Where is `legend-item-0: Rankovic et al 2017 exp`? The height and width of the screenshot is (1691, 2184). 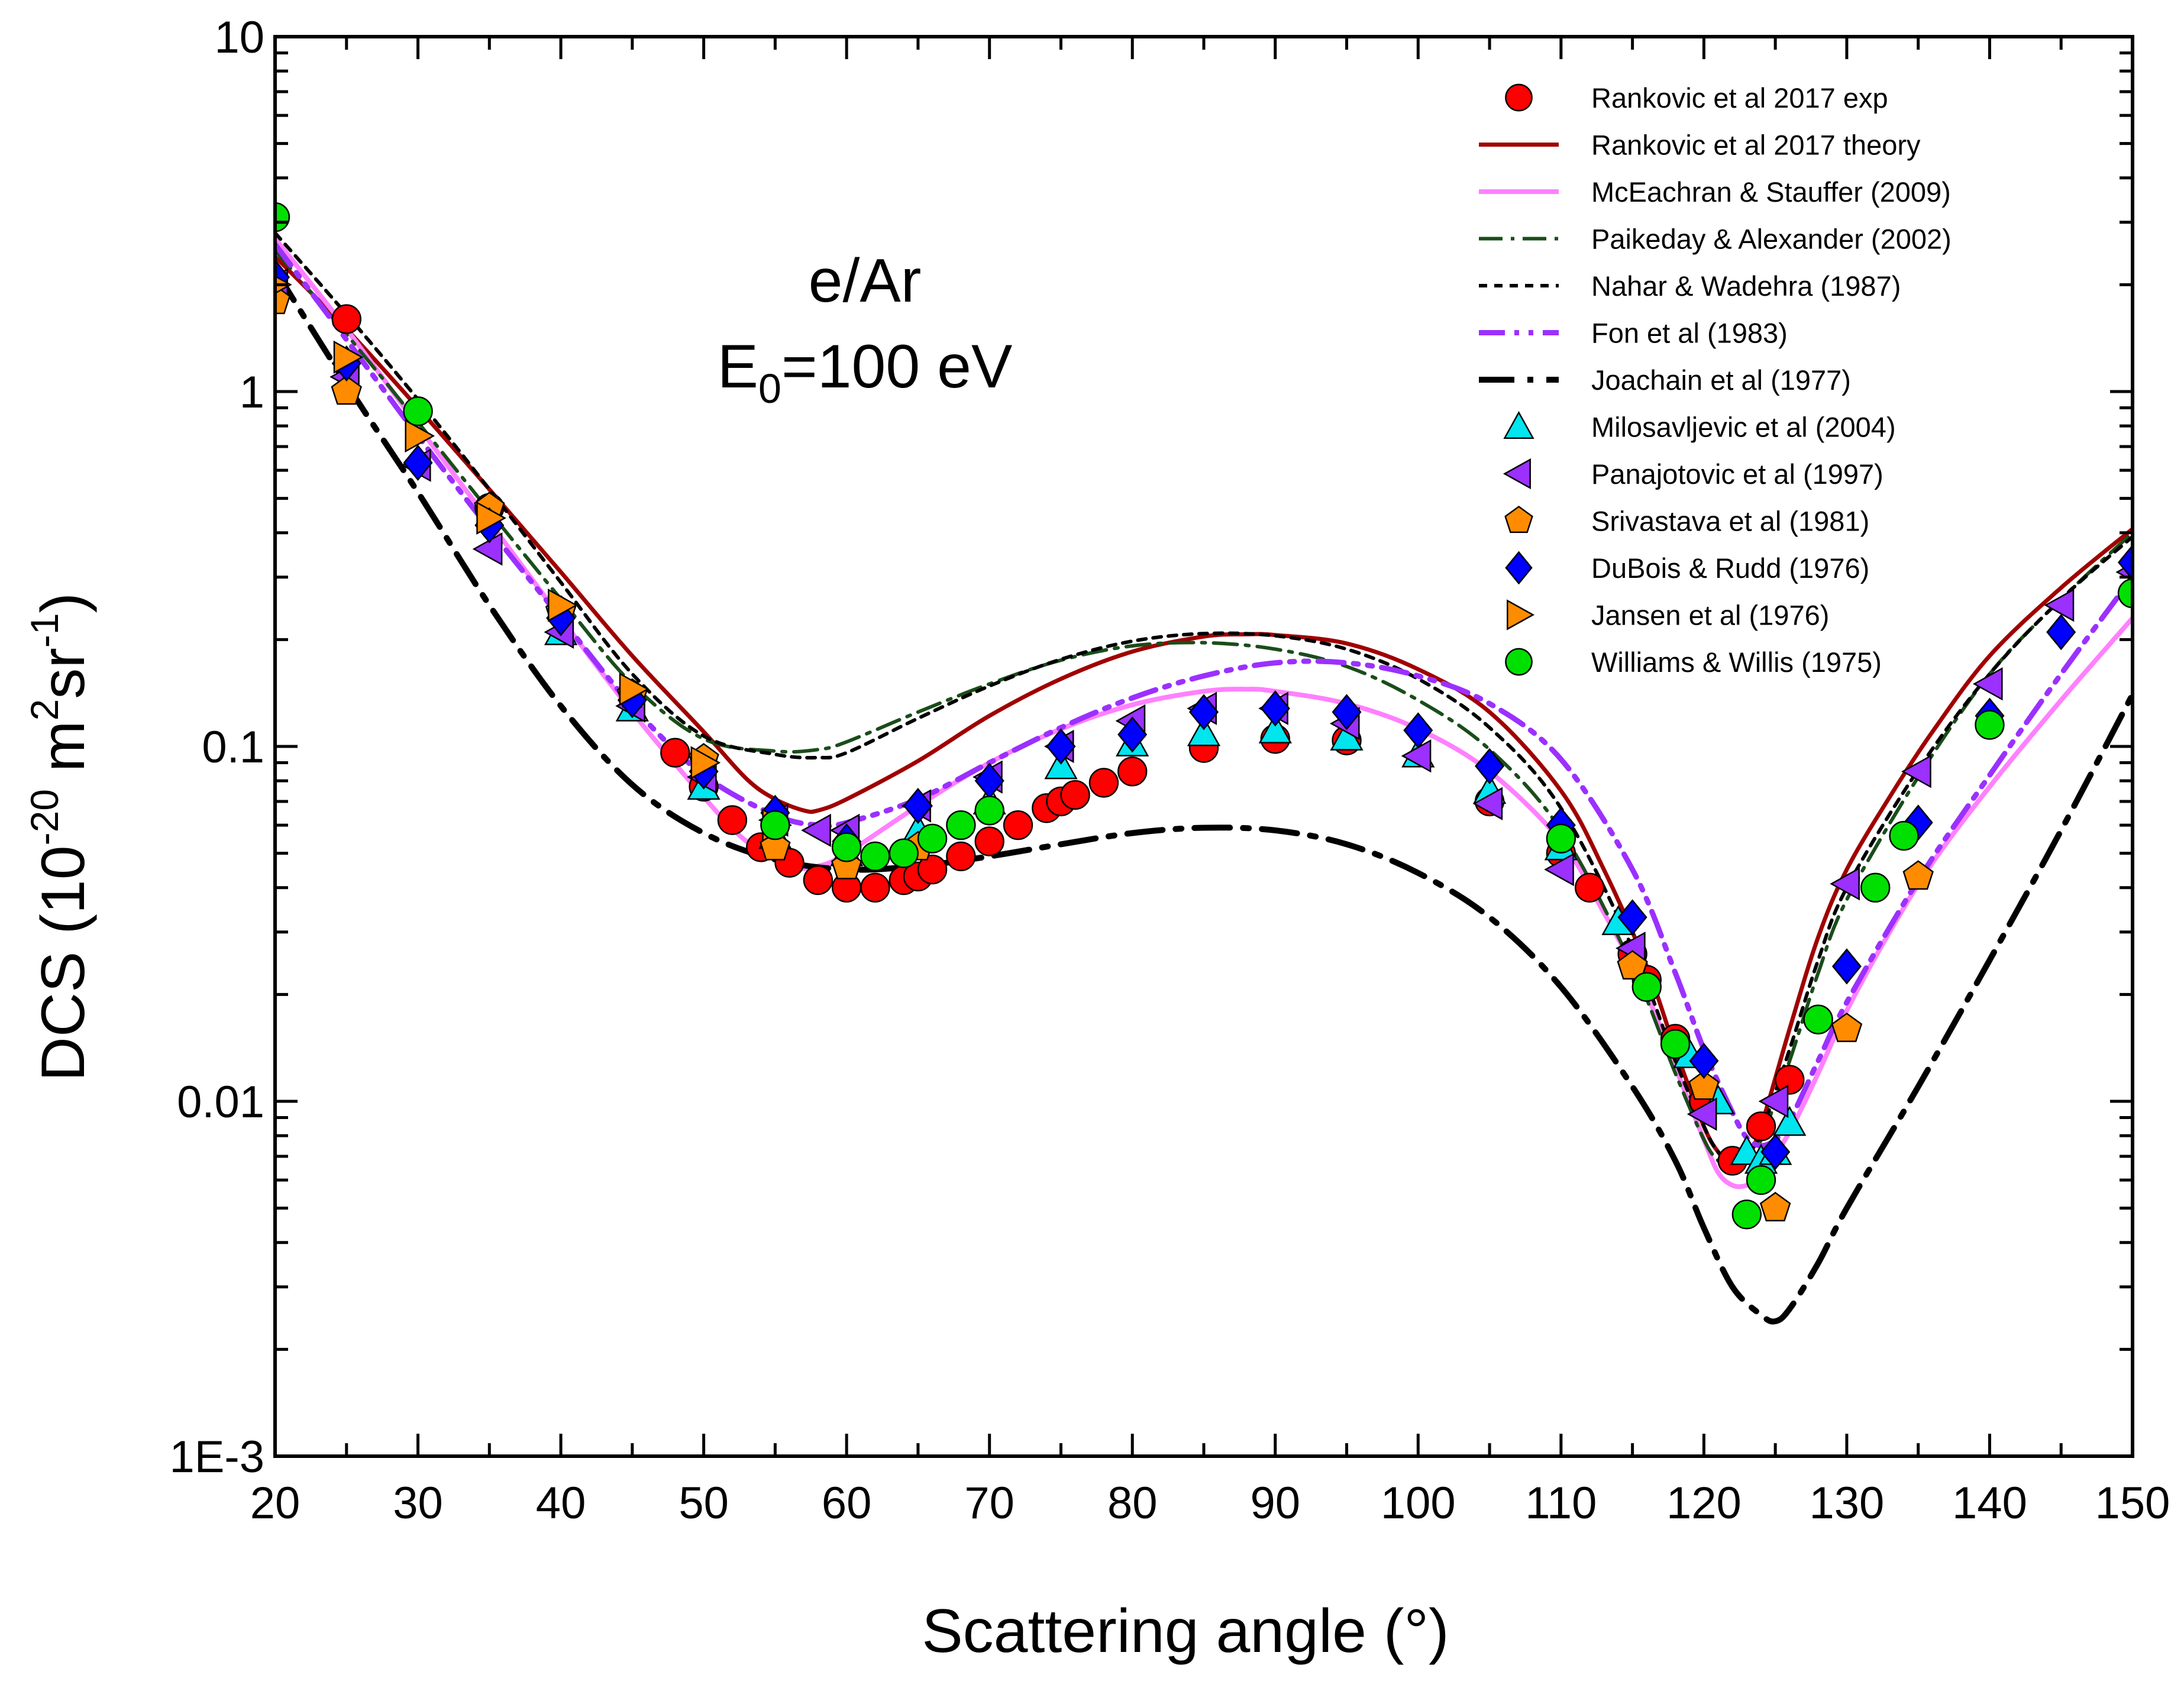 legend-item-0: Rankovic et al 2017 exp is located at coordinates (1696, 98).